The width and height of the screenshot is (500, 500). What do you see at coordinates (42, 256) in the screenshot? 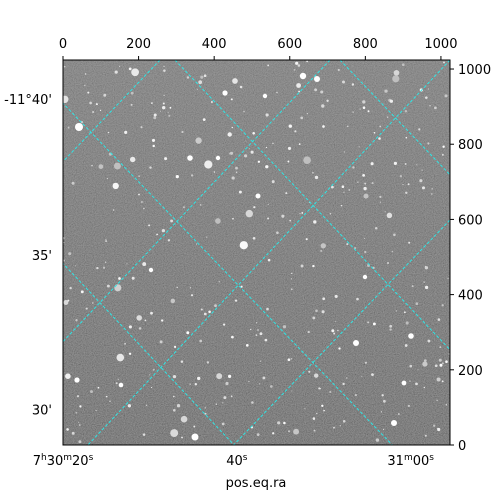
I see `dec-tick-label: 35'` at bounding box center [42, 256].